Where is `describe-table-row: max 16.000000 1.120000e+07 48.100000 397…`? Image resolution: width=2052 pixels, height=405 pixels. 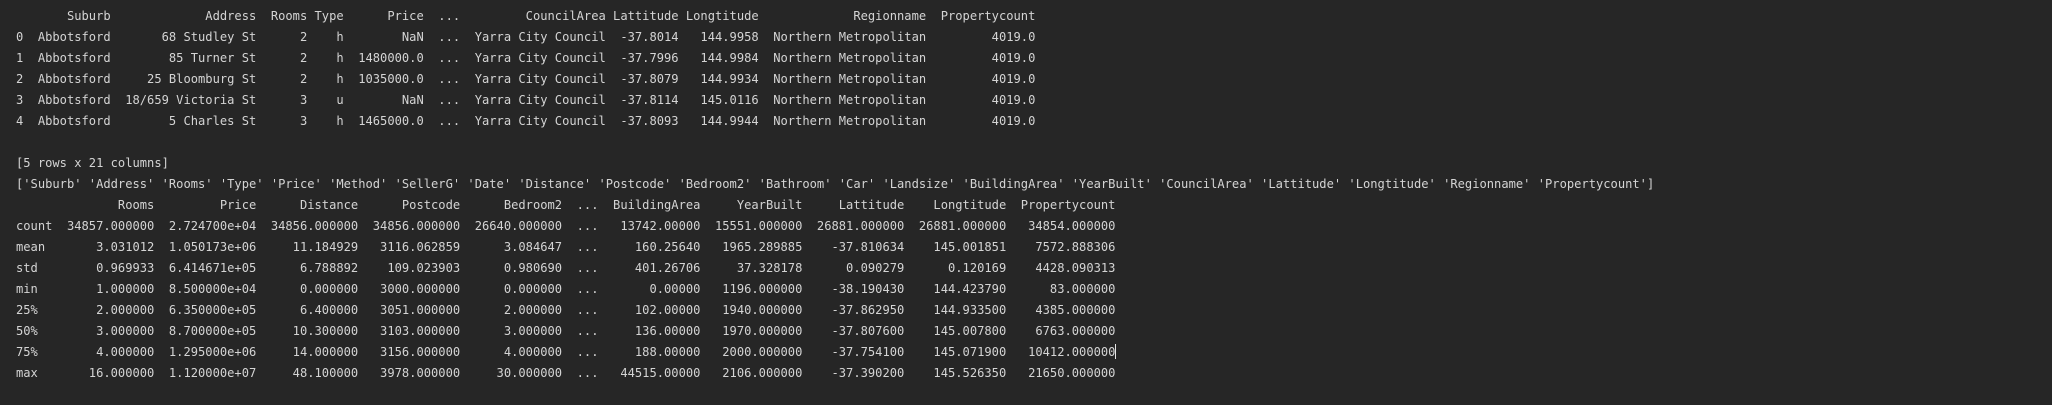
describe-table-row: max 16.000000 1.120000e+07 48.100000 397… is located at coordinates (566, 373).